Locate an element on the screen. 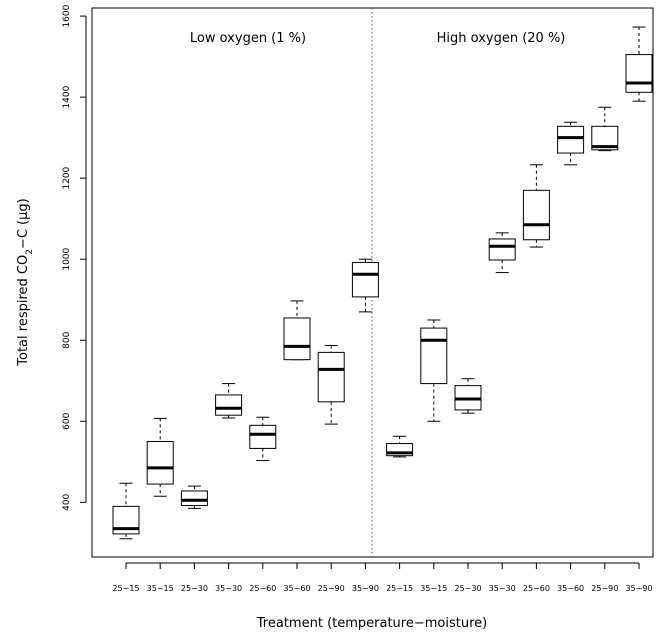  y-axis-title-subscript: 2 is located at coordinates (30, 252).